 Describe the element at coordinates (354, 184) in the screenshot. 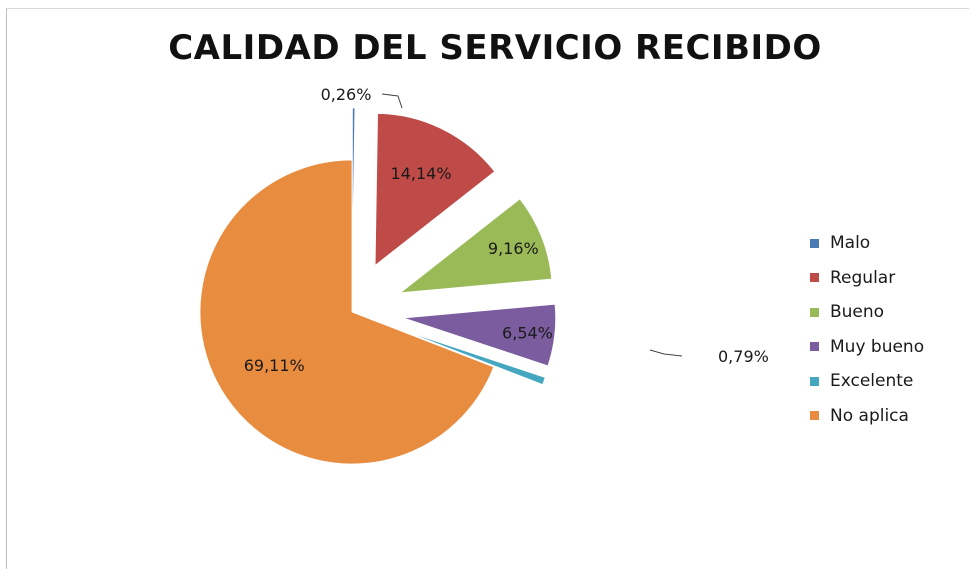

I see `pie-slice-malo` at that location.